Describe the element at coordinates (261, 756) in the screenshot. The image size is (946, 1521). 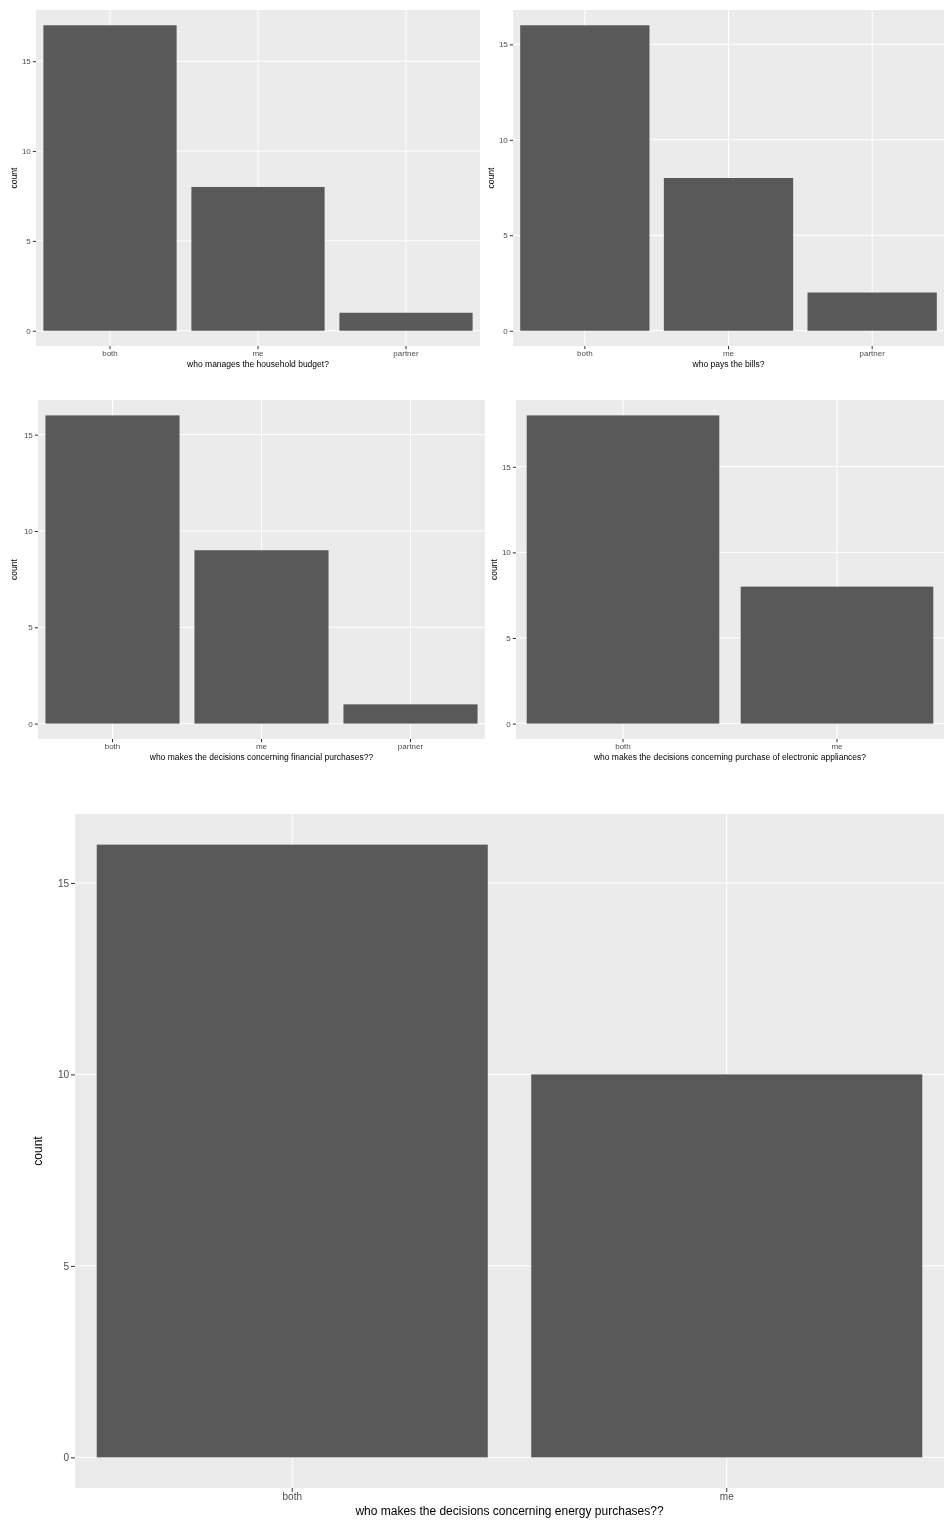
I see `x-axis-title: who makes the decisions concerning financial purchases??` at that location.